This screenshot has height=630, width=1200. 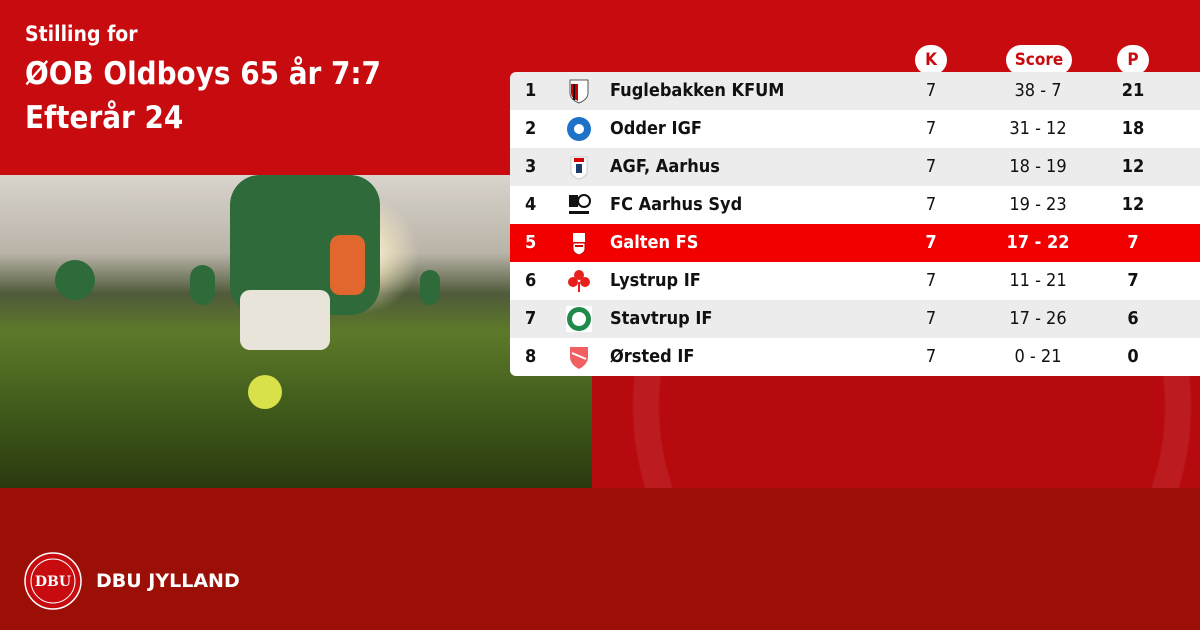 What do you see at coordinates (855, 319) in the screenshot?
I see `table-row: 7 Stavtrup IF 7 17 - 26 6` at bounding box center [855, 319].